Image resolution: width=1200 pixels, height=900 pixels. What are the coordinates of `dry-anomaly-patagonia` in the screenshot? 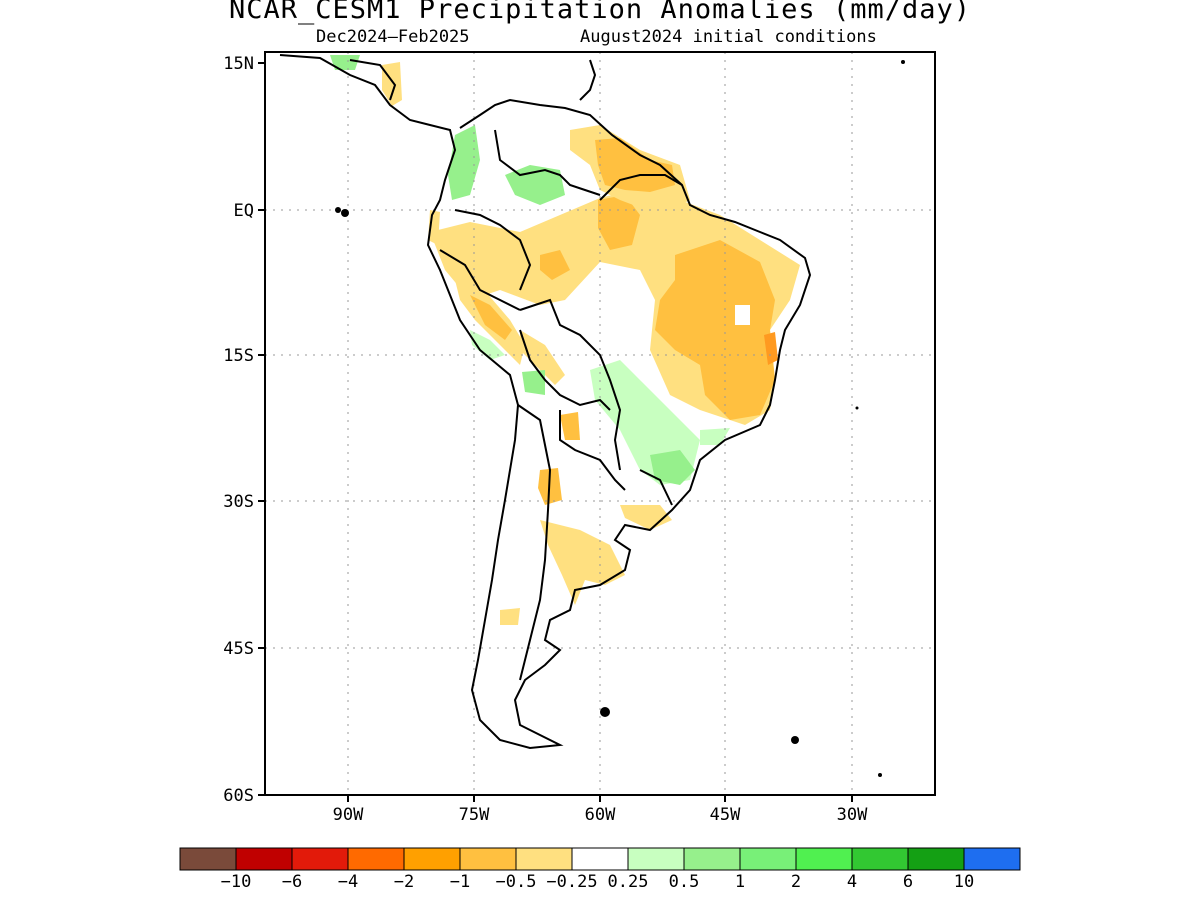 It's located at (510, 616).